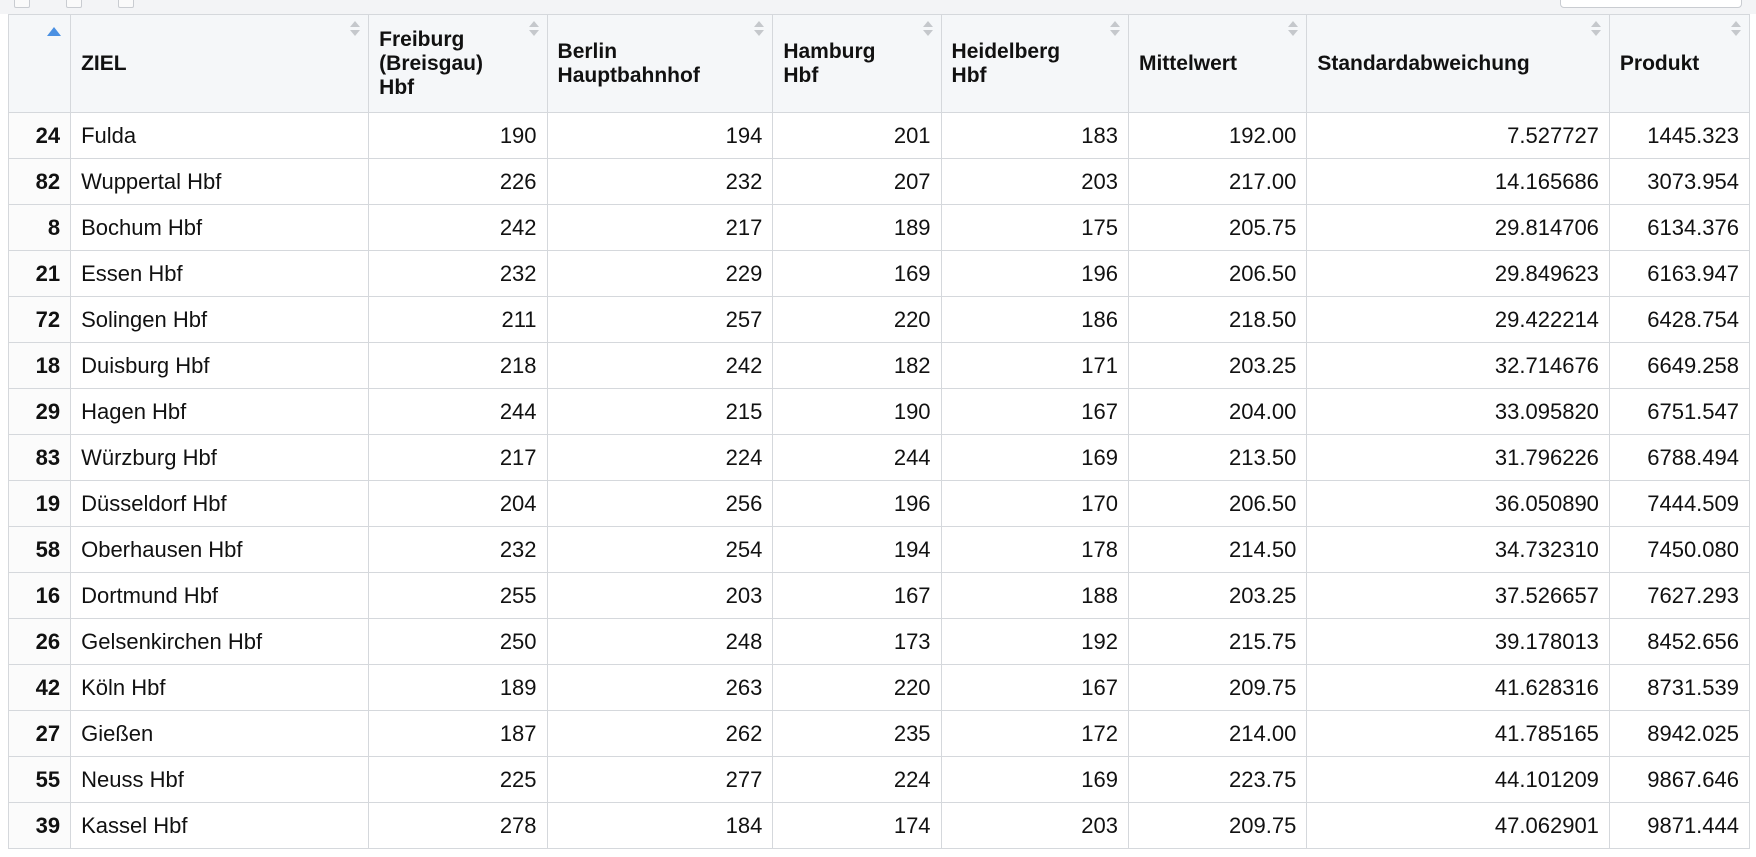 The image size is (1756, 857). What do you see at coordinates (1034, 365) in the screenshot?
I see `cell-heidelberg: 171` at bounding box center [1034, 365].